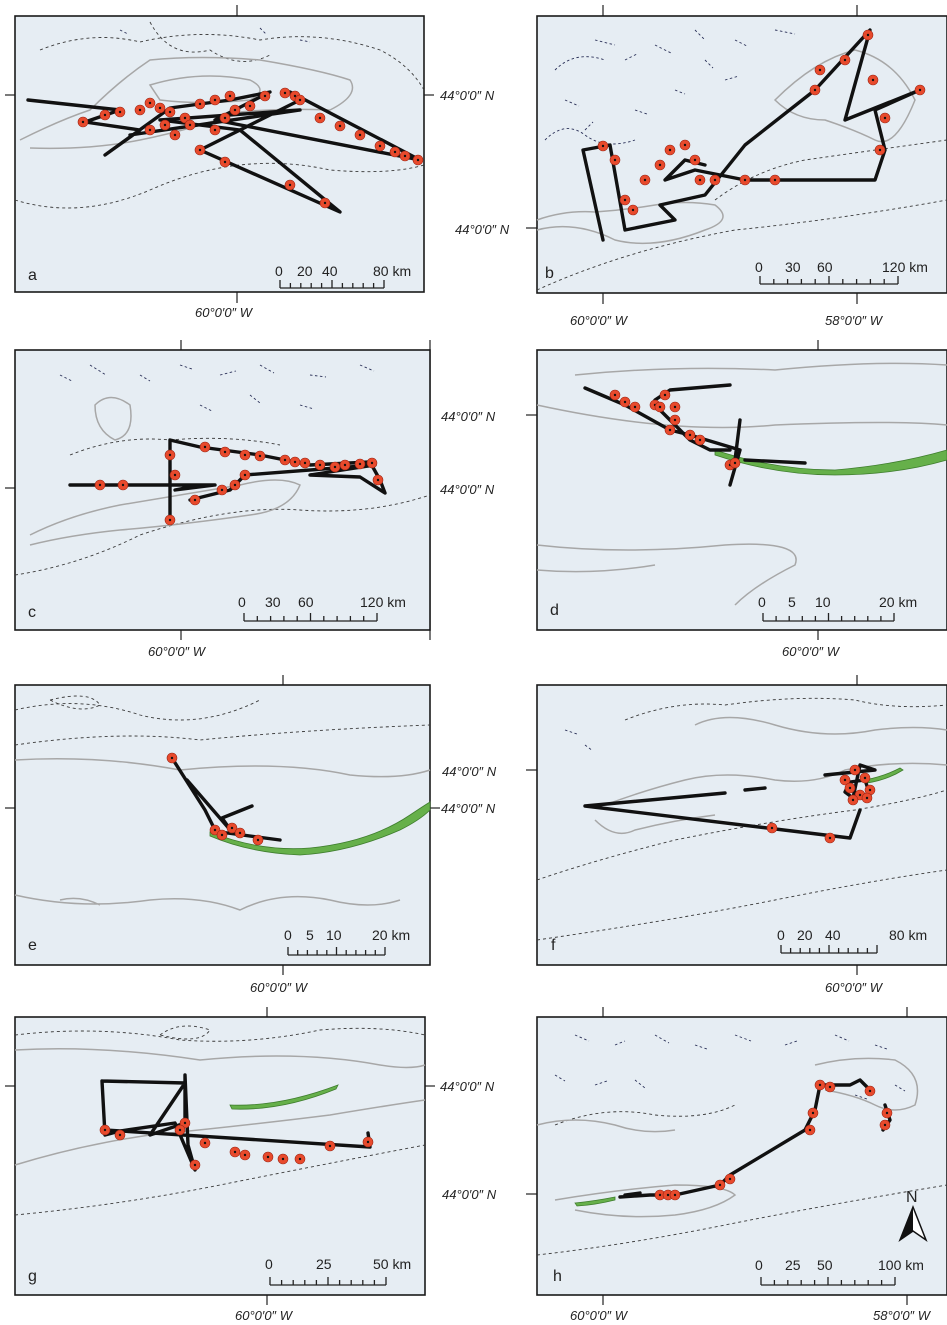 This screenshot has height=1325, width=947. Describe the element at coordinates (32, 1276) in the screenshot. I see `panel-letter: g` at that location.